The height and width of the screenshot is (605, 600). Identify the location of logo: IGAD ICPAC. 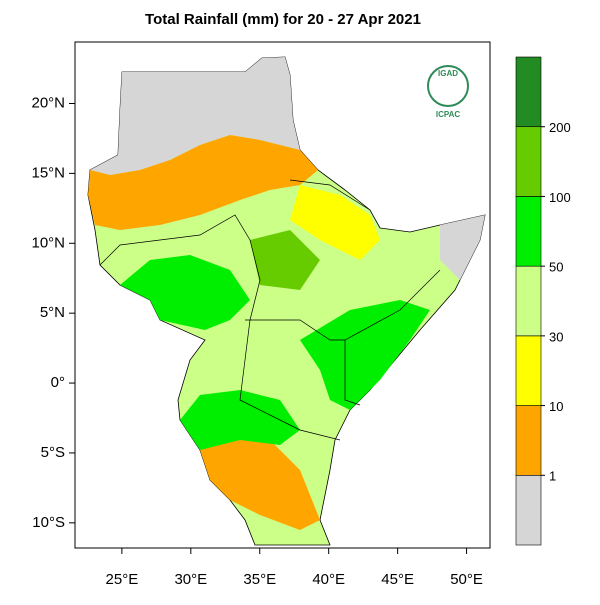
(448, 92).